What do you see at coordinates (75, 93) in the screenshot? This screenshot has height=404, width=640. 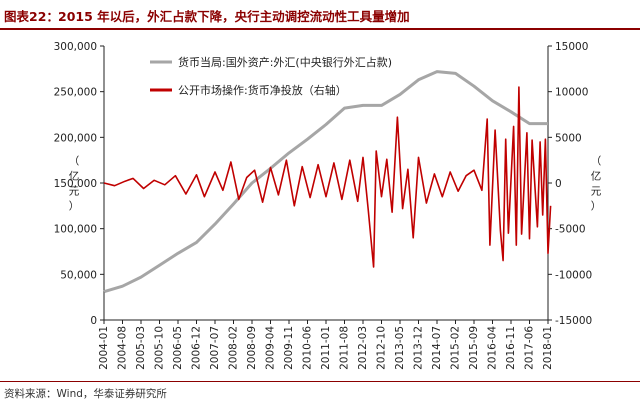 I see `left-tick-label: 250,000` at bounding box center [75, 93].